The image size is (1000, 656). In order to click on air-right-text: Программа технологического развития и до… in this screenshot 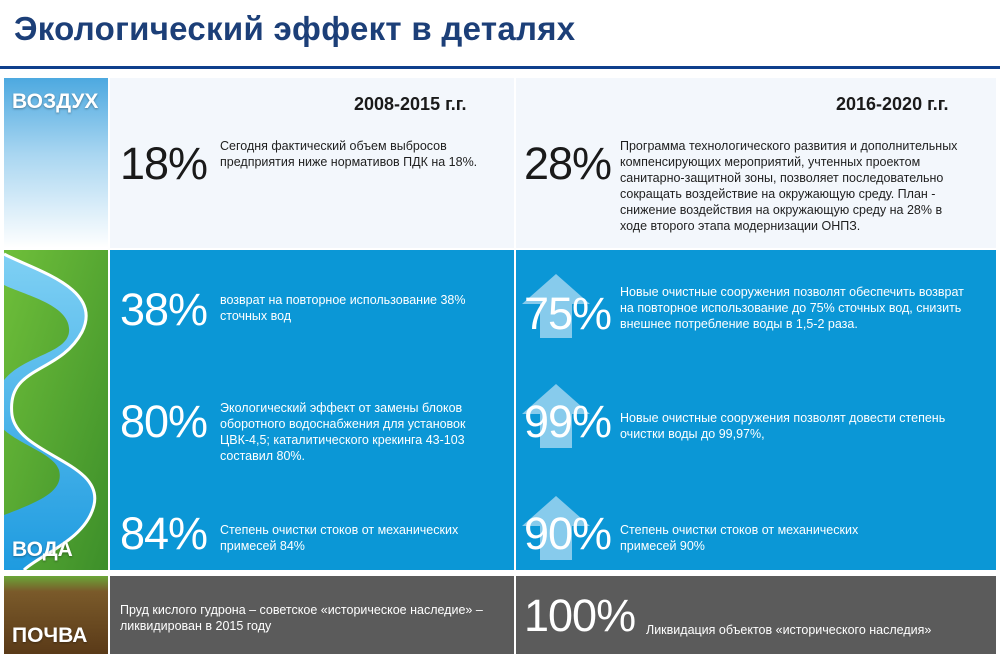, I will do `click(789, 186)`.